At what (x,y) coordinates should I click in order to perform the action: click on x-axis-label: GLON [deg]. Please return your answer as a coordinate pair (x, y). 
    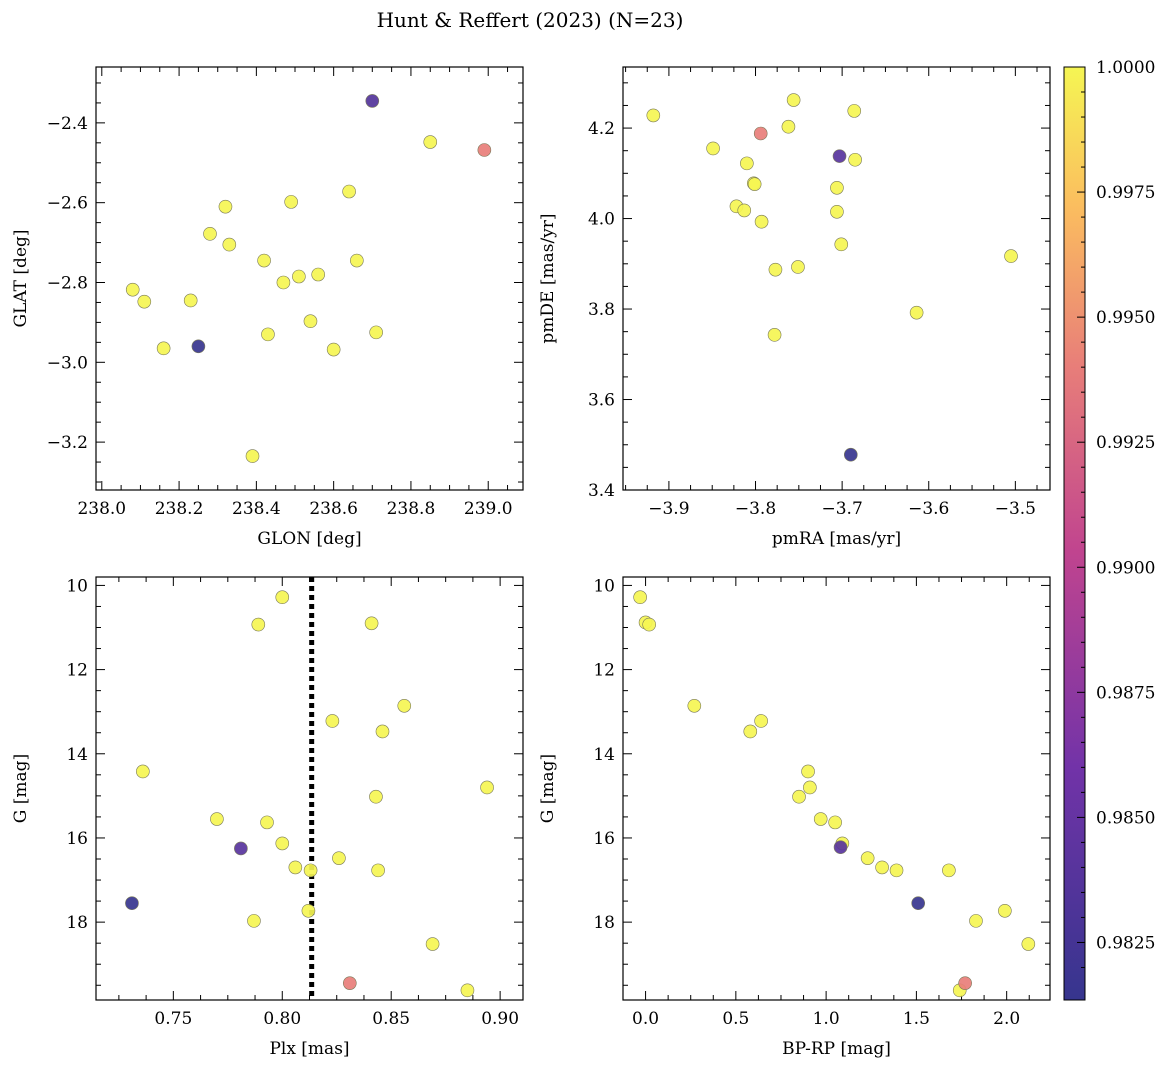
    Looking at the image, I should click on (309, 539).